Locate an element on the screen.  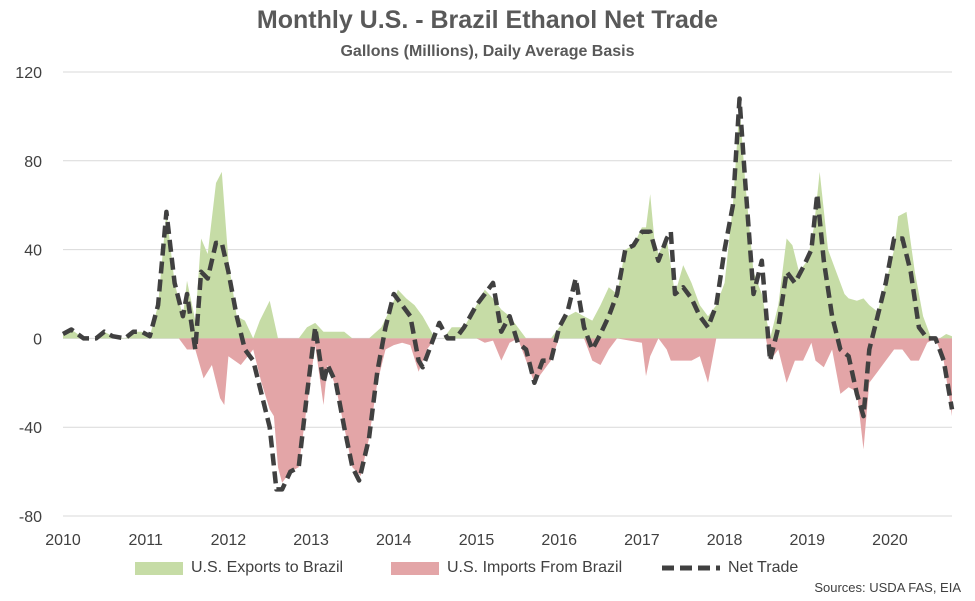
legend-item: Net Trade is located at coordinates (730, 568).